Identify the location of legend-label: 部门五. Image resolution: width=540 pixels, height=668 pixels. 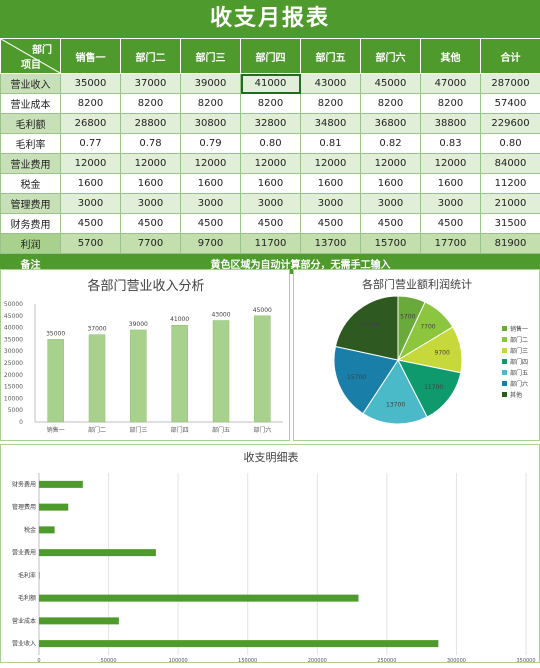
(519, 373).